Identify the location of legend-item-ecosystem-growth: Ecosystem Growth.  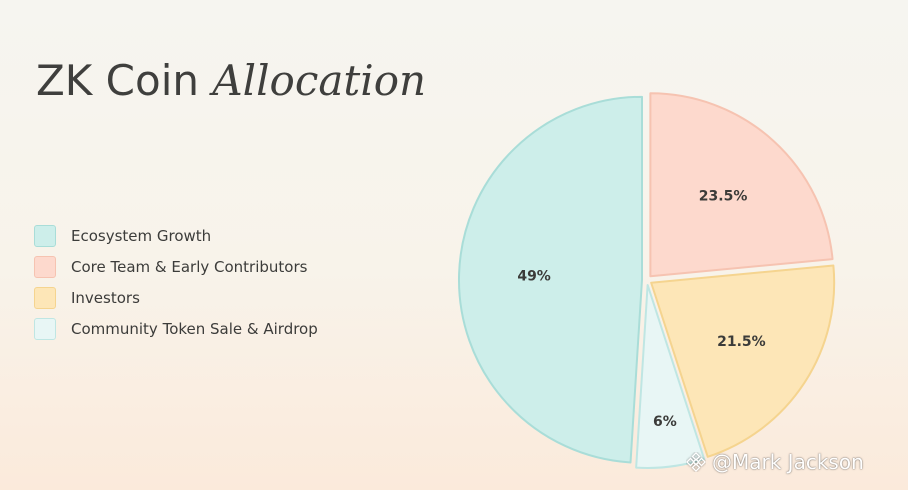
(176, 235).